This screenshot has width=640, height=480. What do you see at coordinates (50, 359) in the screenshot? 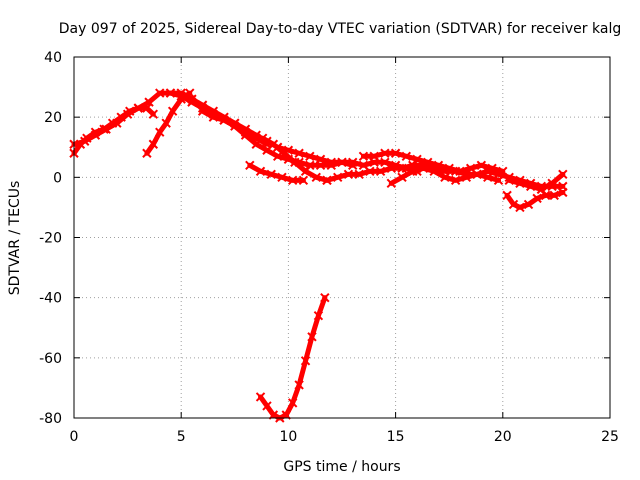
I see `y-tick-label: -60` at bounding box center [50, 359].